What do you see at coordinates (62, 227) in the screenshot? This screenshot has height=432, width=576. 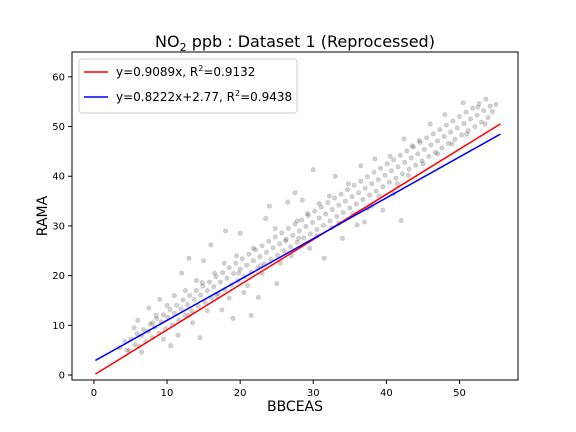 I see `y-axis-ticks: 0 10 20 30 40 50 60` at bounding box center [62, 227].